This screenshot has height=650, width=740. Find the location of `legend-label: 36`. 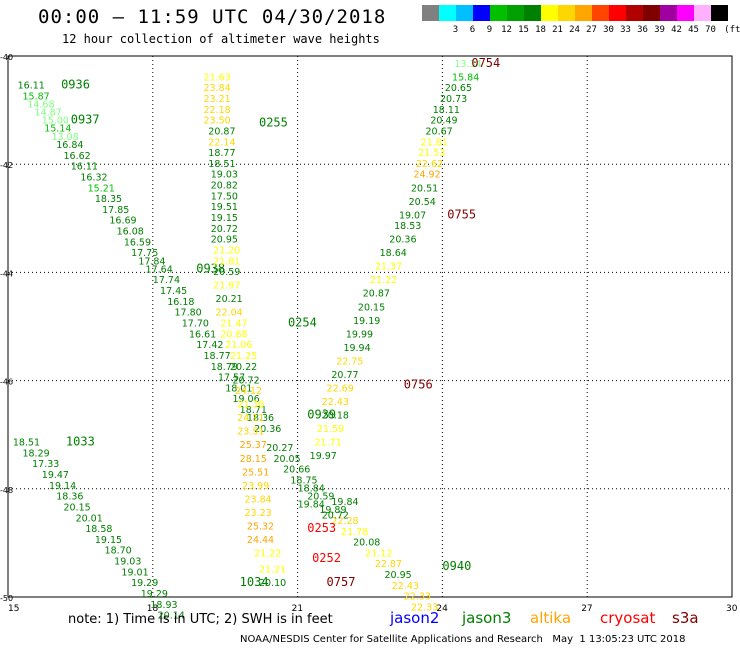

legend-label: 36 is located at coordinates (642, 30).